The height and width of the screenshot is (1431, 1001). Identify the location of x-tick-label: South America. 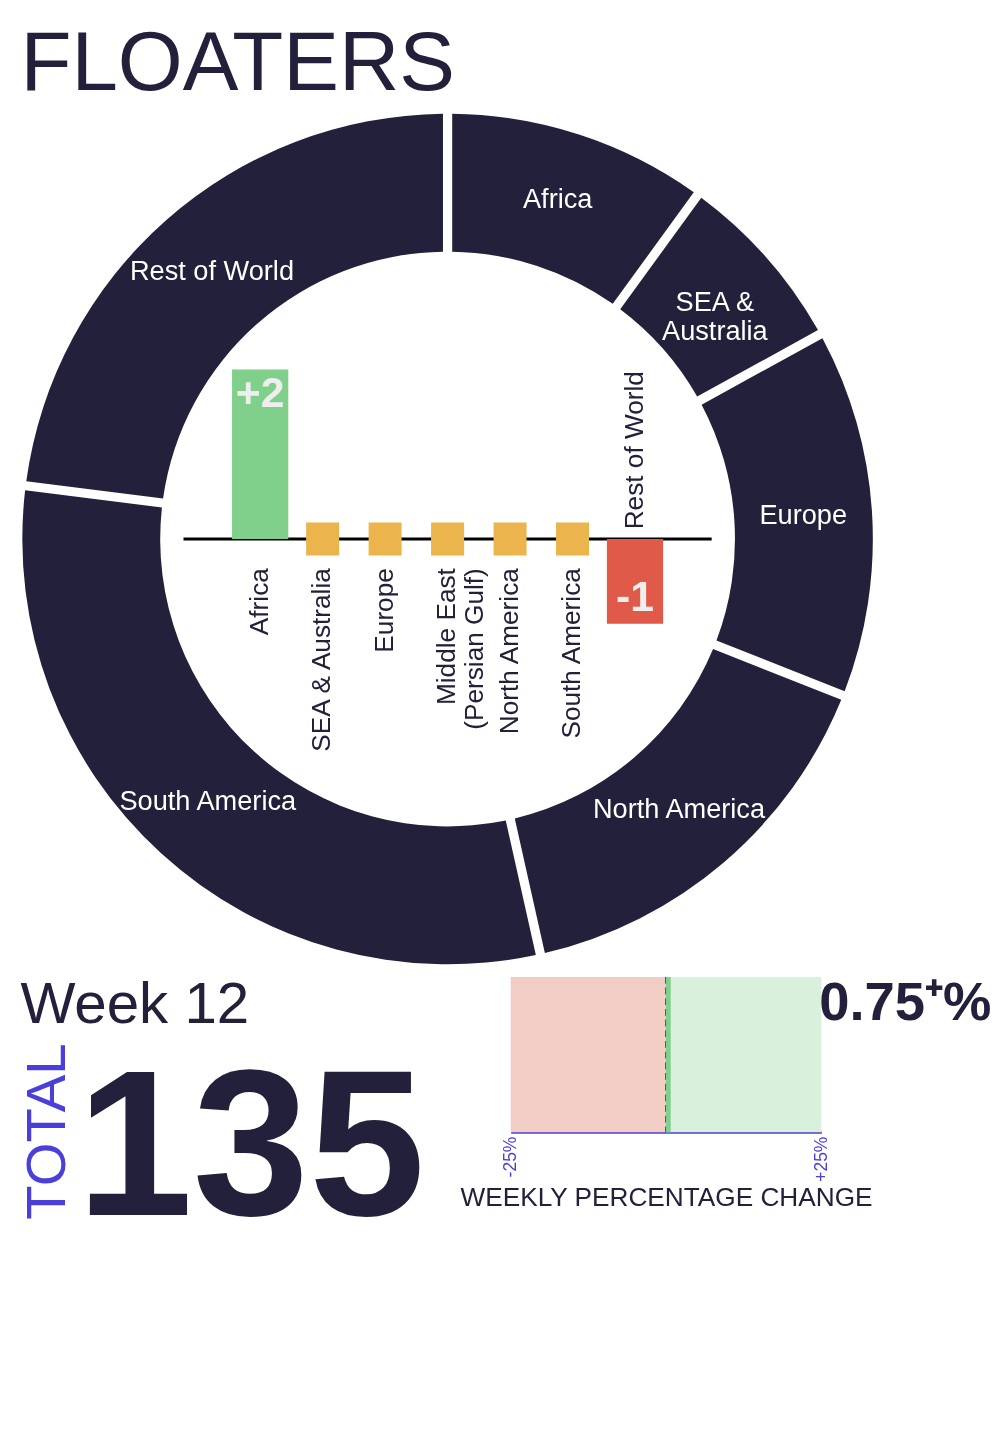
(571, 653).